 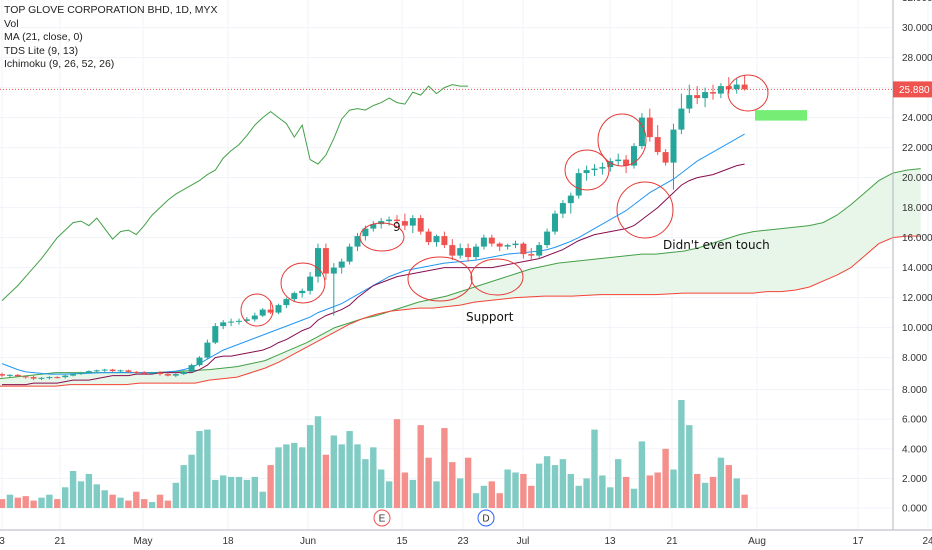 I want to click on dividend-marker, so click(x=486, y=518).